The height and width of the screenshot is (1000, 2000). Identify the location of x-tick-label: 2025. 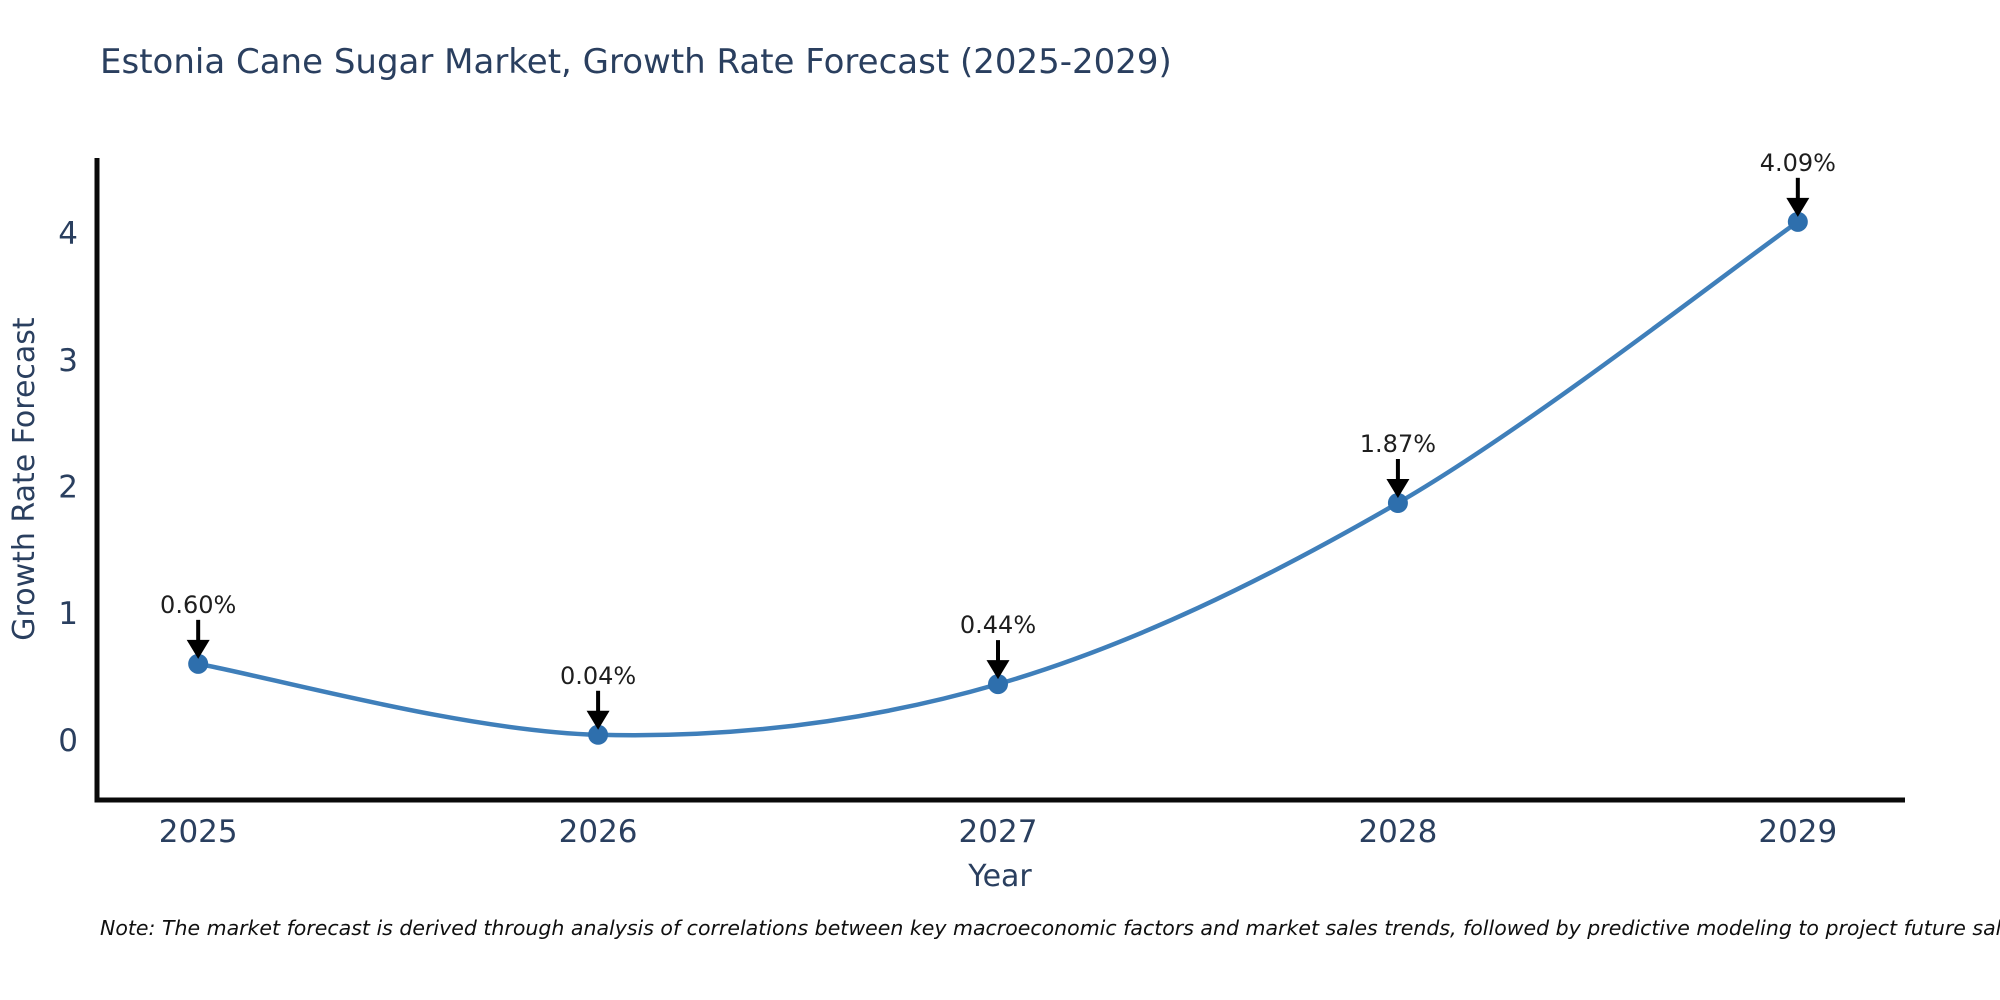
(198, 832).